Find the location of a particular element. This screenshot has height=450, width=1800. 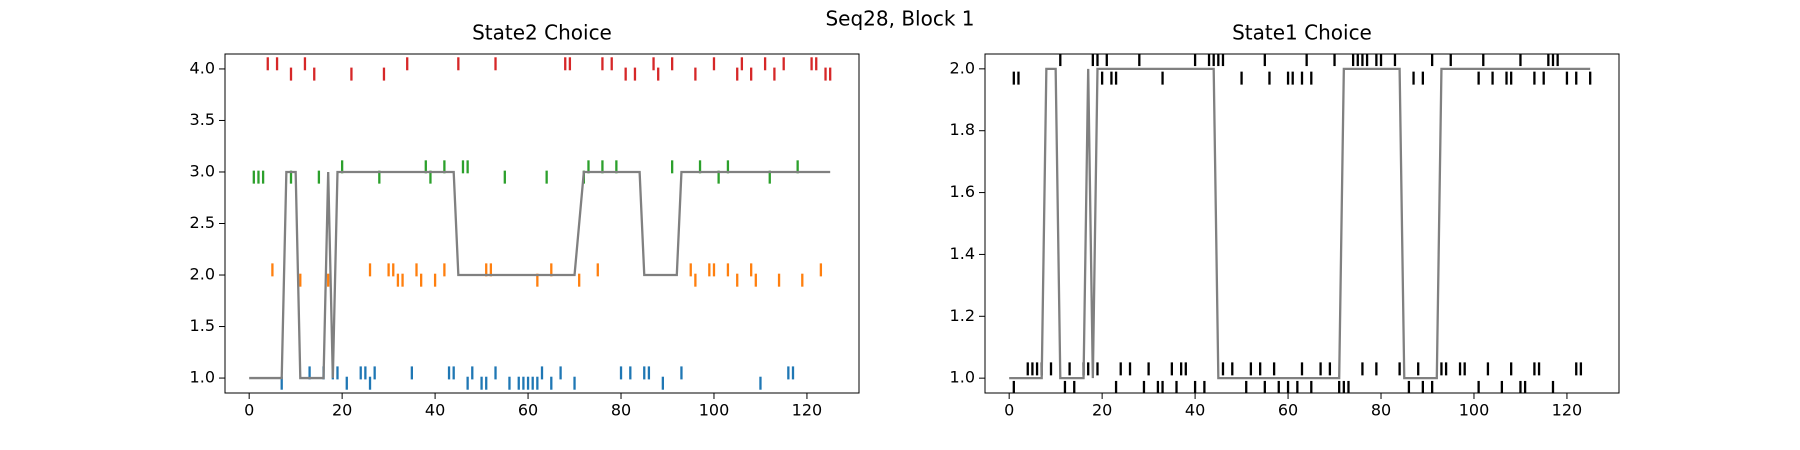

y-tick-label: 3.5 is located at coordinates (202, 119).